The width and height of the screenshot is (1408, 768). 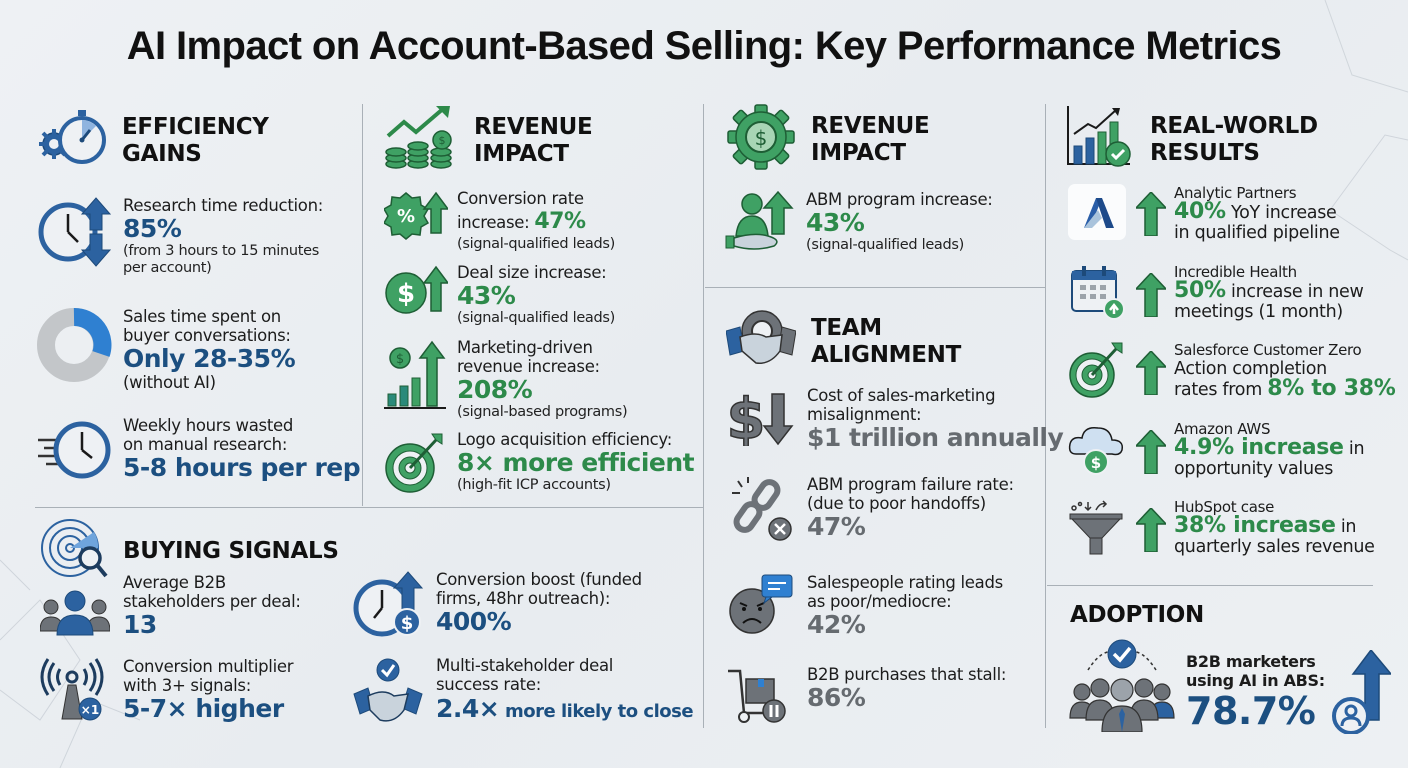 What do you see at coordinates (1100, 139) in the screenshot?
I see `chart-check-icon` at bounding box center [1100, 139].